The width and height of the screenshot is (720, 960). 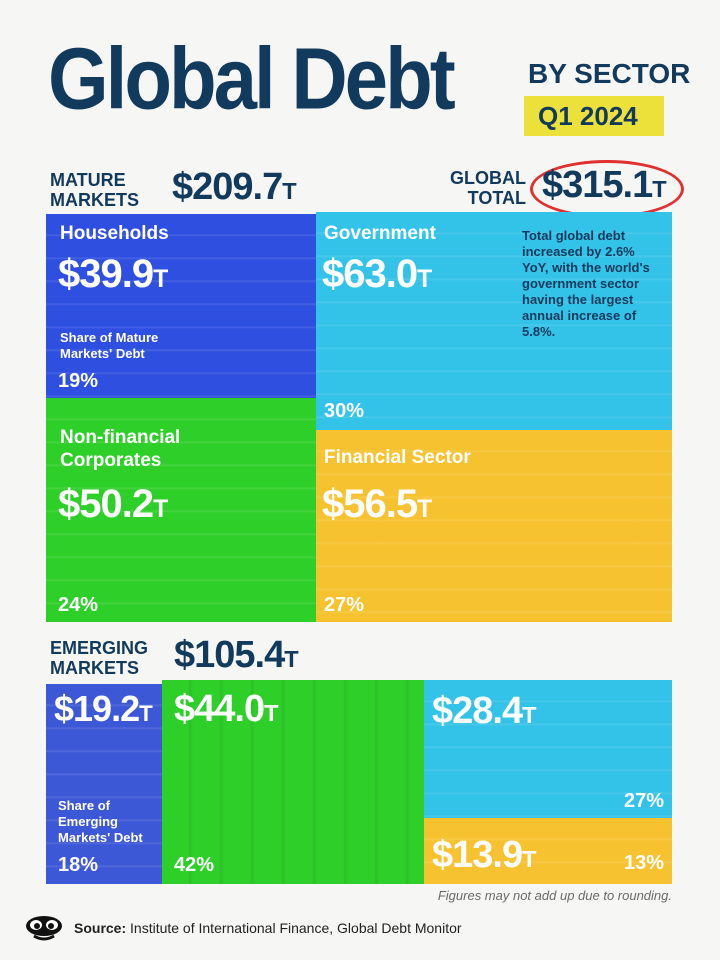 What do you see at coordinates (236, 655) in the screenshot?
I see `emerging-markets-total: $105.4T` at bounding box center [236, 655].